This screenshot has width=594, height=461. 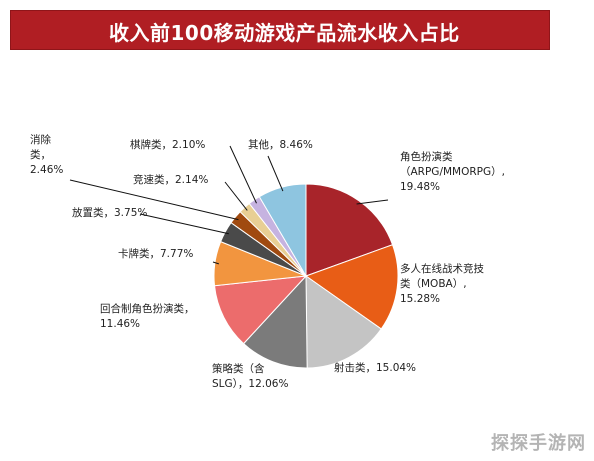 What do you see at coordinates (452, 171) in the screenshot?
I see `slice-label: 角色扮演类（ARPG/MMORPG）, 19.48%` at bounding box center [452, 171].